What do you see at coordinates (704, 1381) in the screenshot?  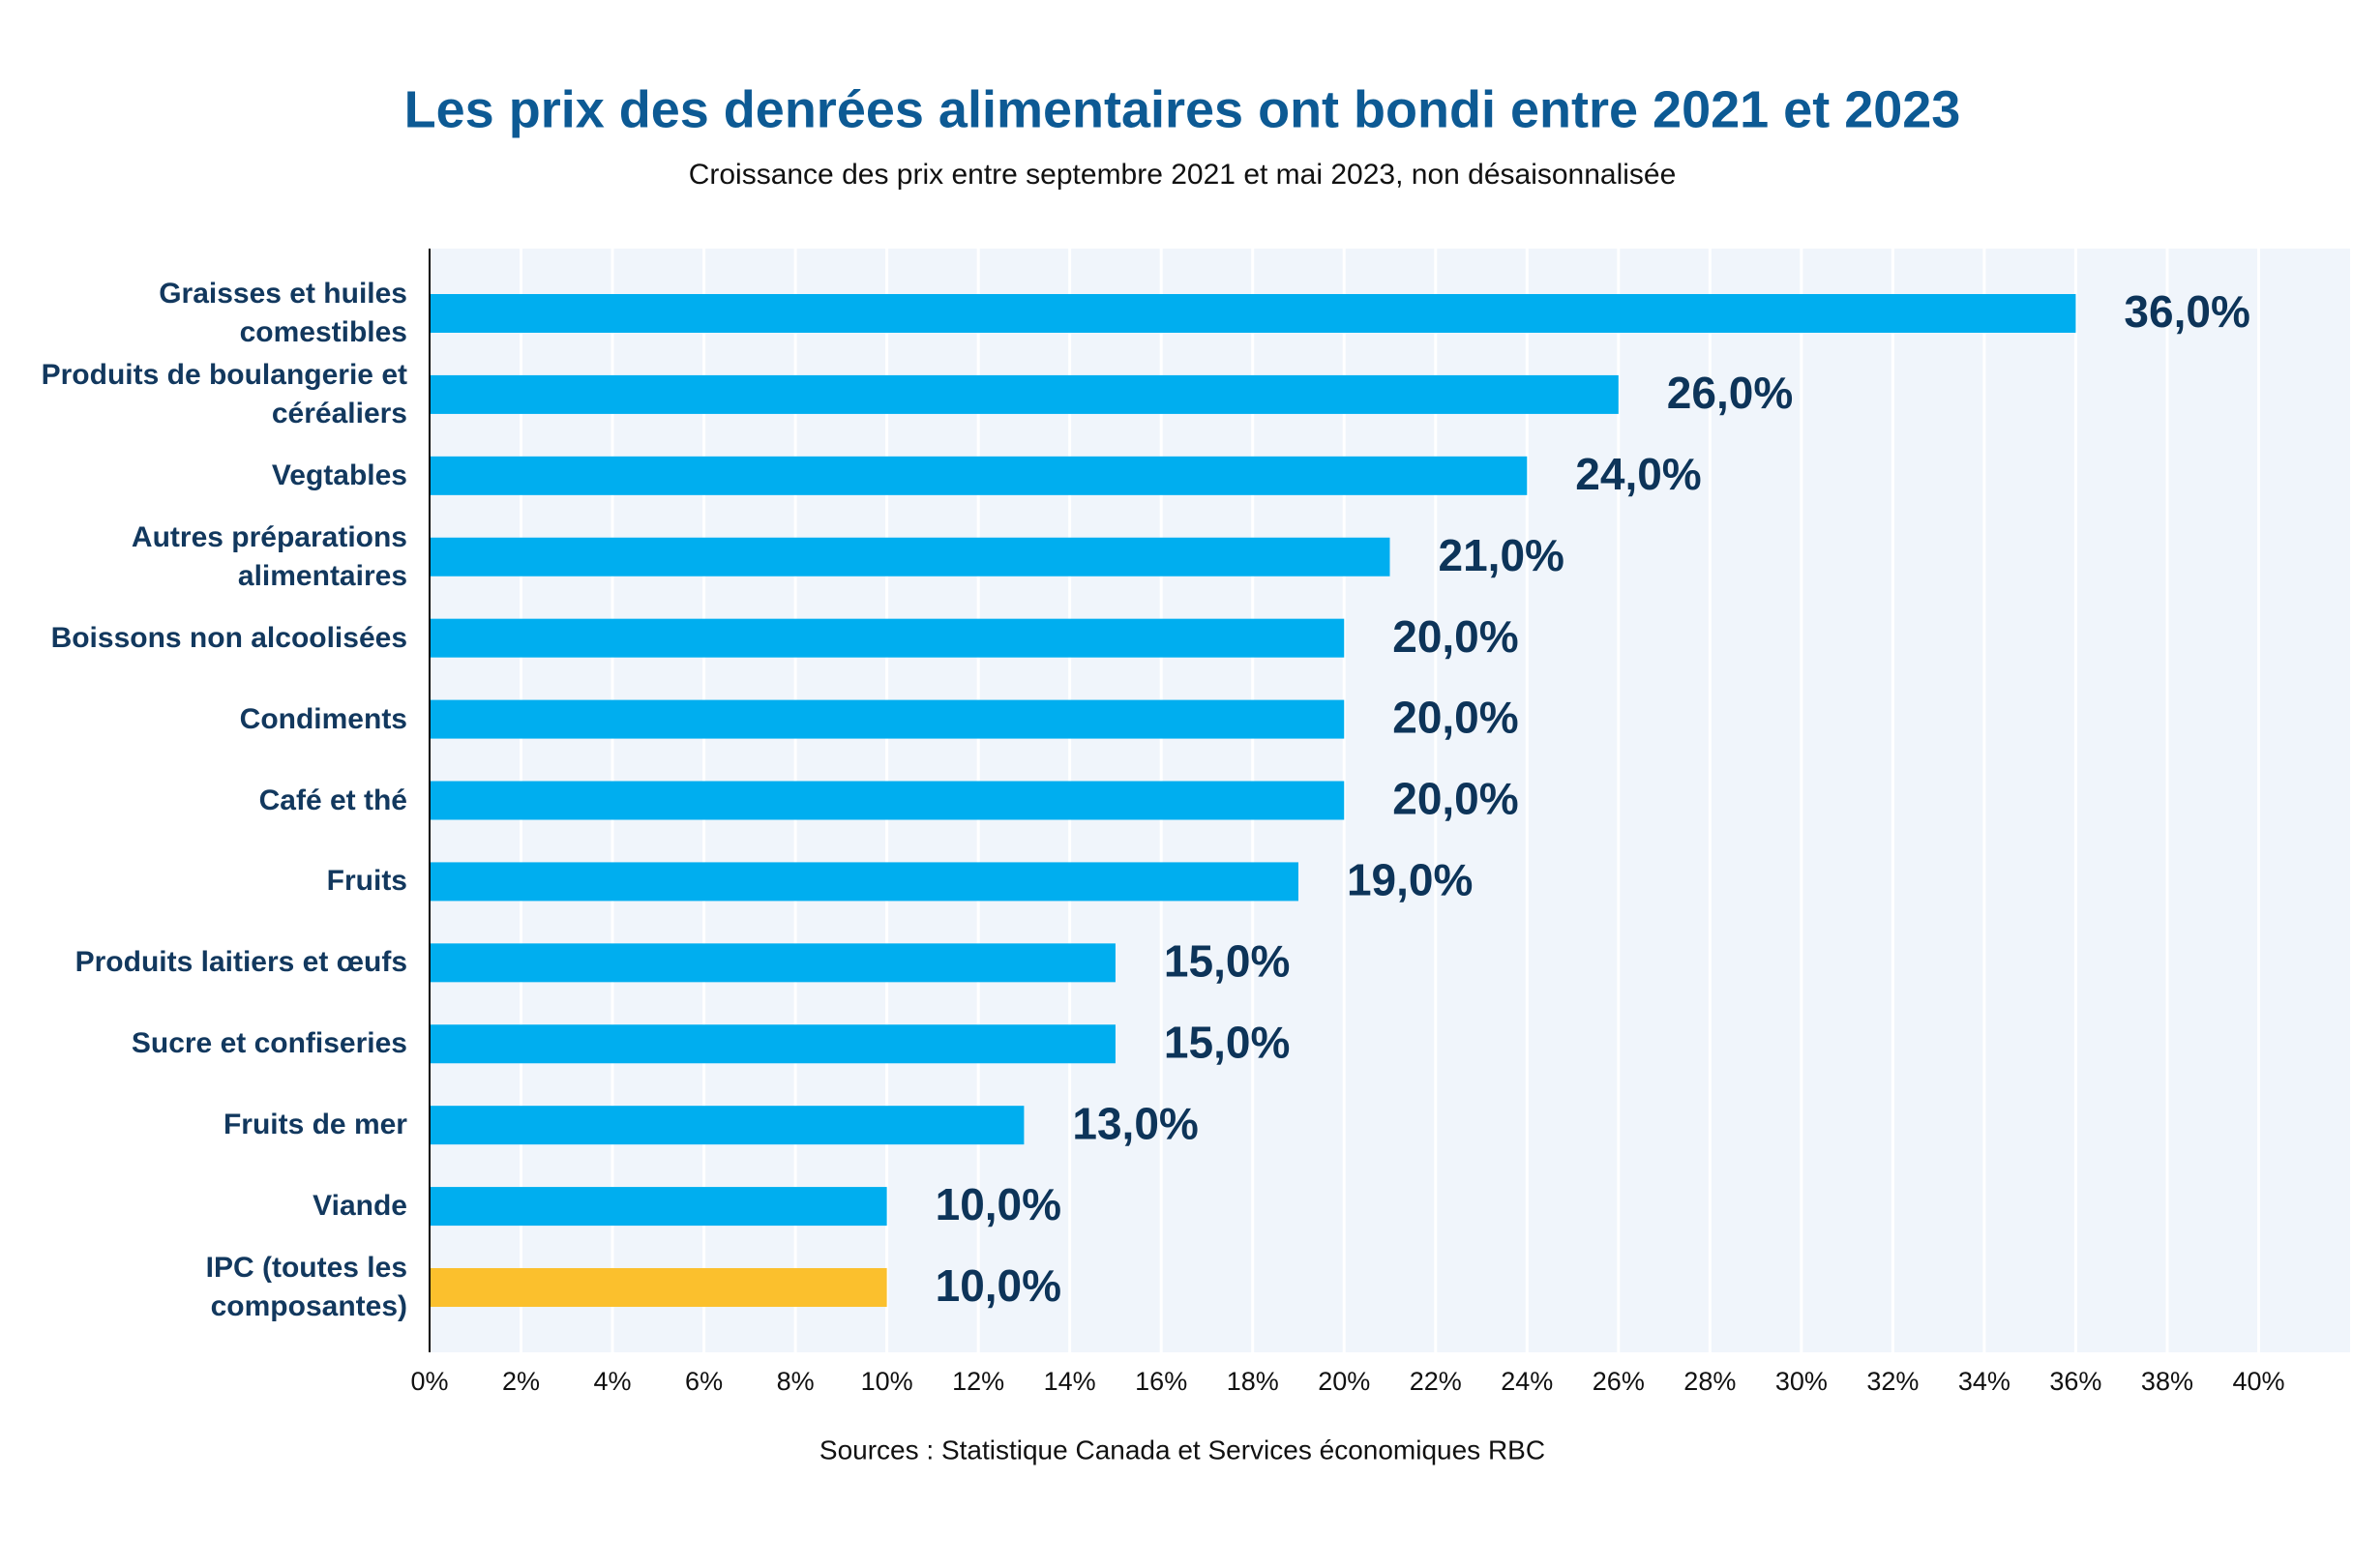 I see `x-tick-label: 6%` at bounding box center [704, 1381].